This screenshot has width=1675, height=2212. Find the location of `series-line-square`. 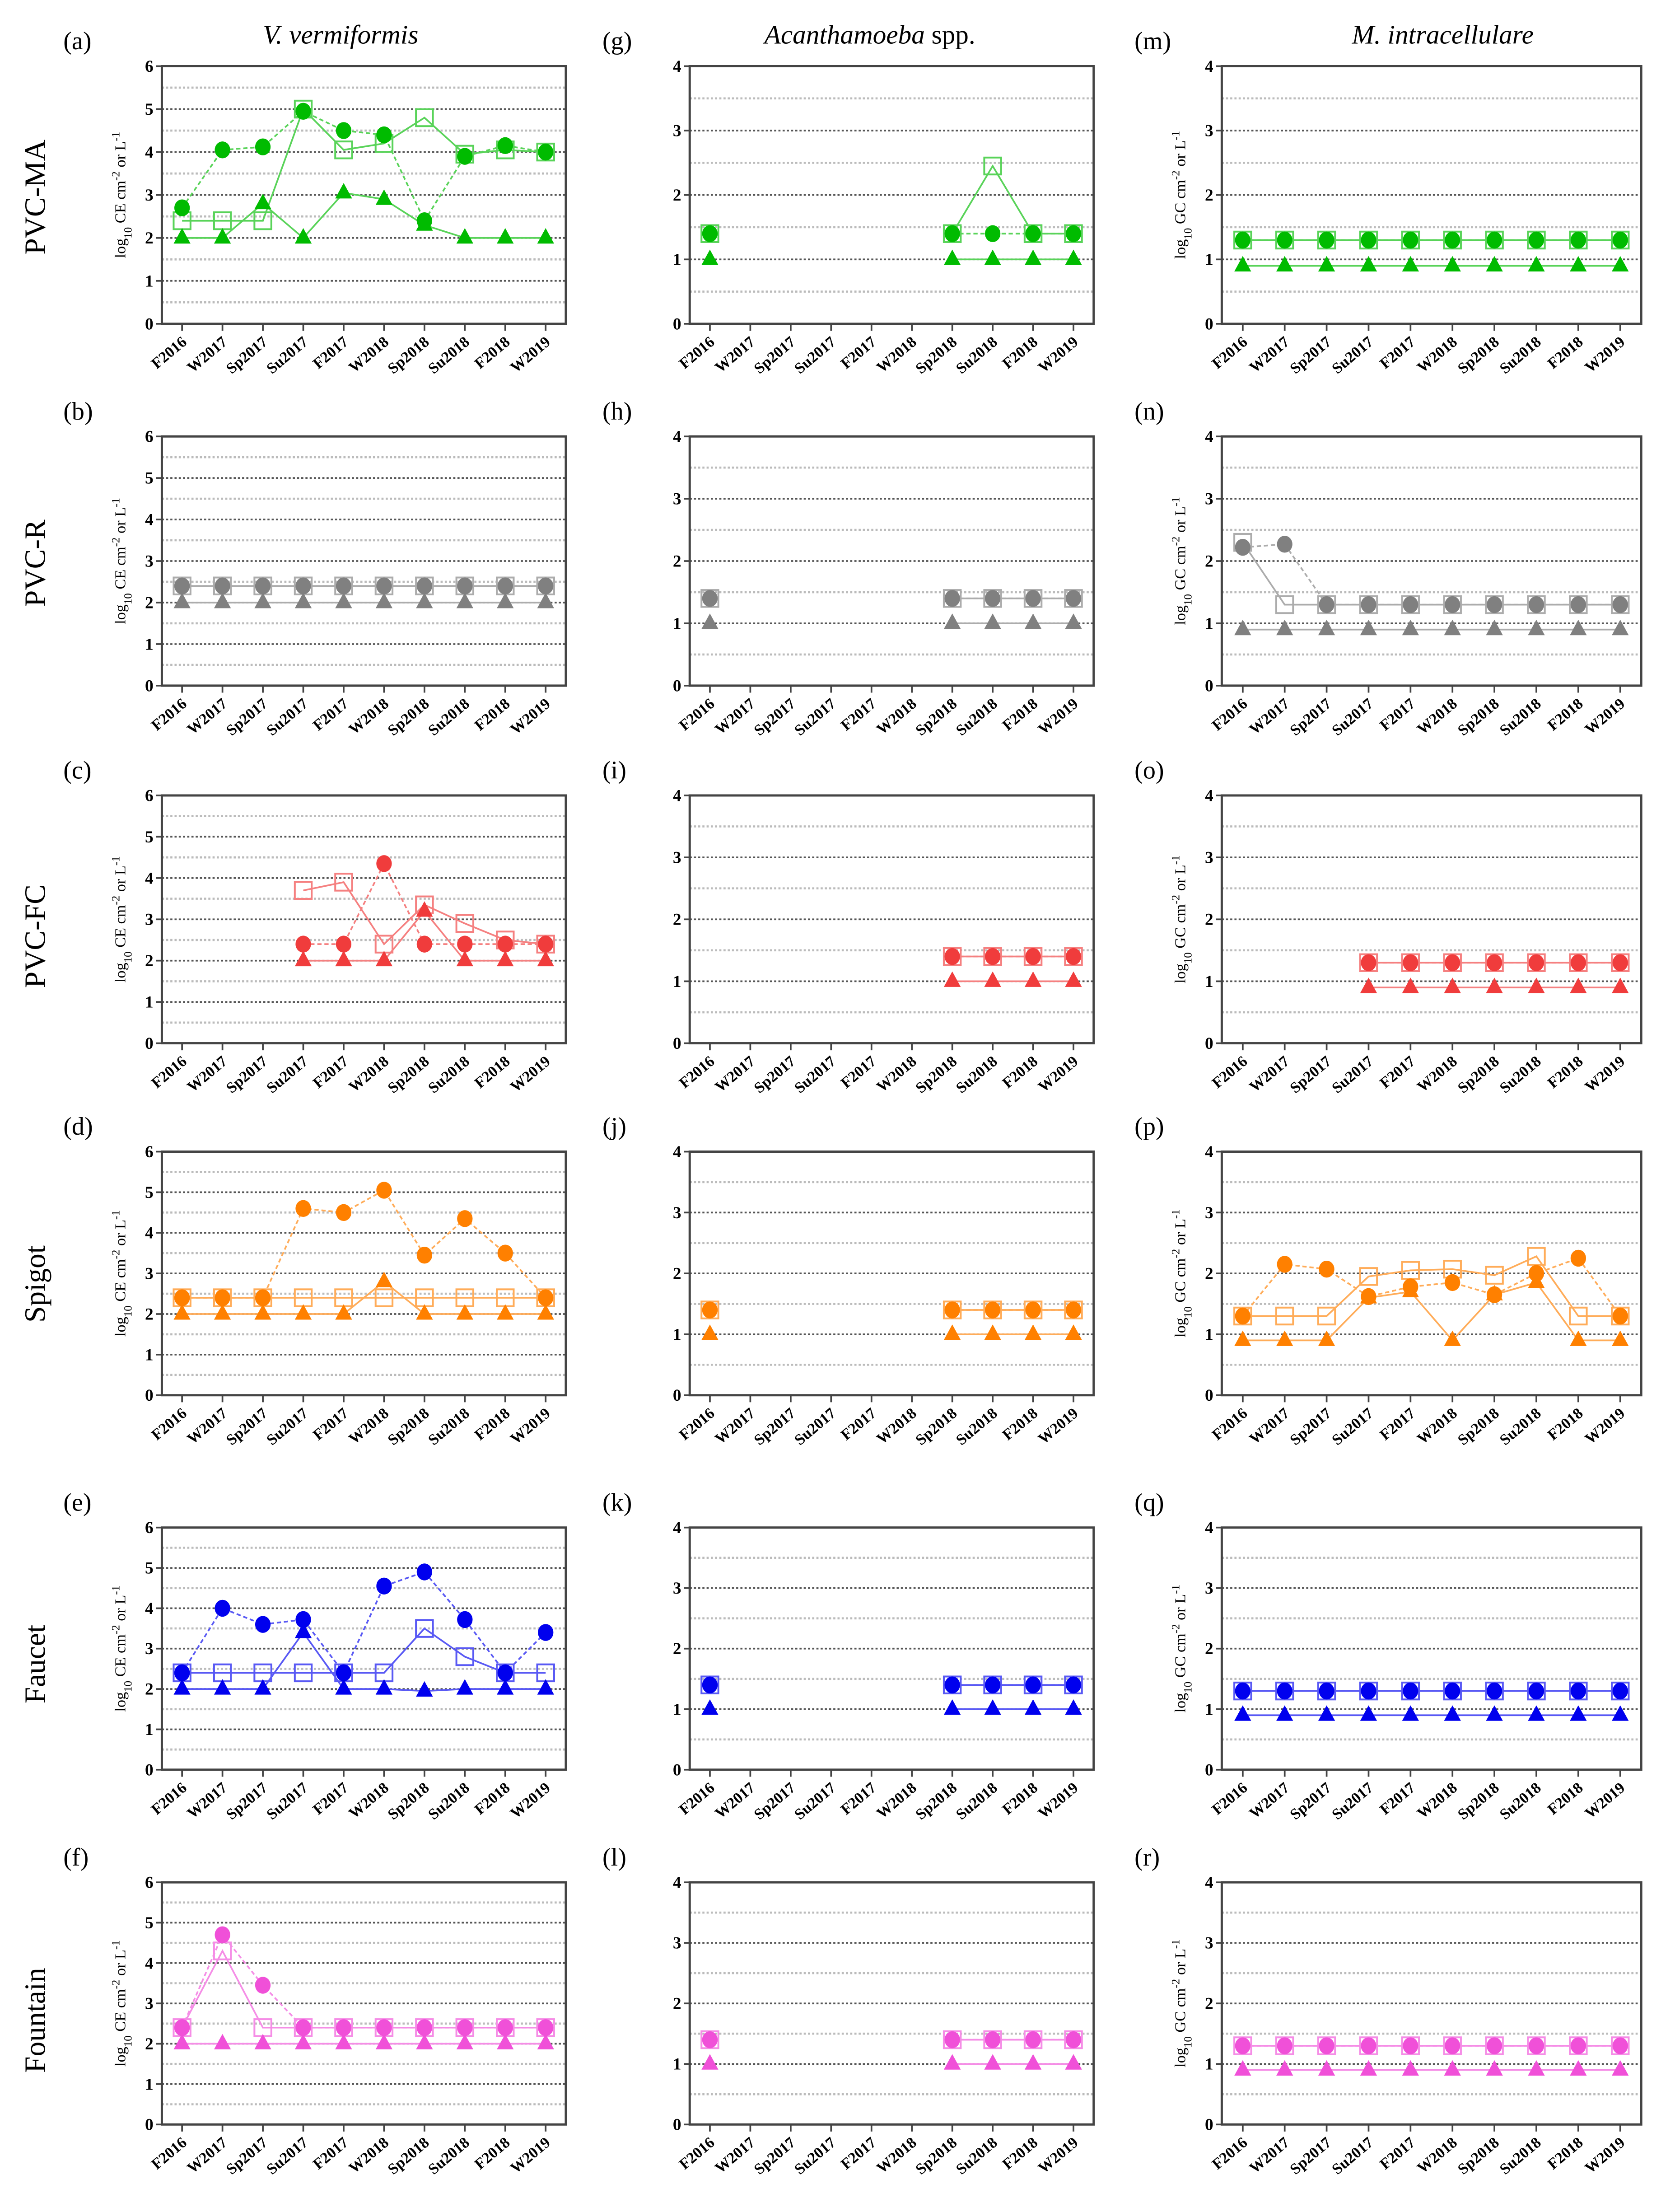

series-line-square is located at coordinates (1431, 1286).